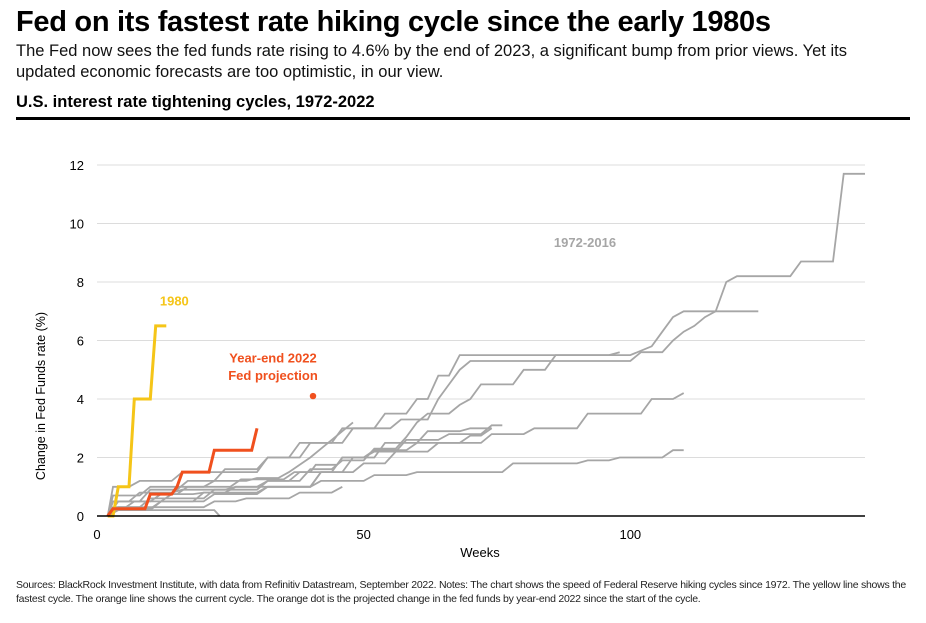 This screenshot has height=623, width=926. Describe the element at coordinates (77, 165) in the screenshot. I see `y-tick-label: 12` at that location.